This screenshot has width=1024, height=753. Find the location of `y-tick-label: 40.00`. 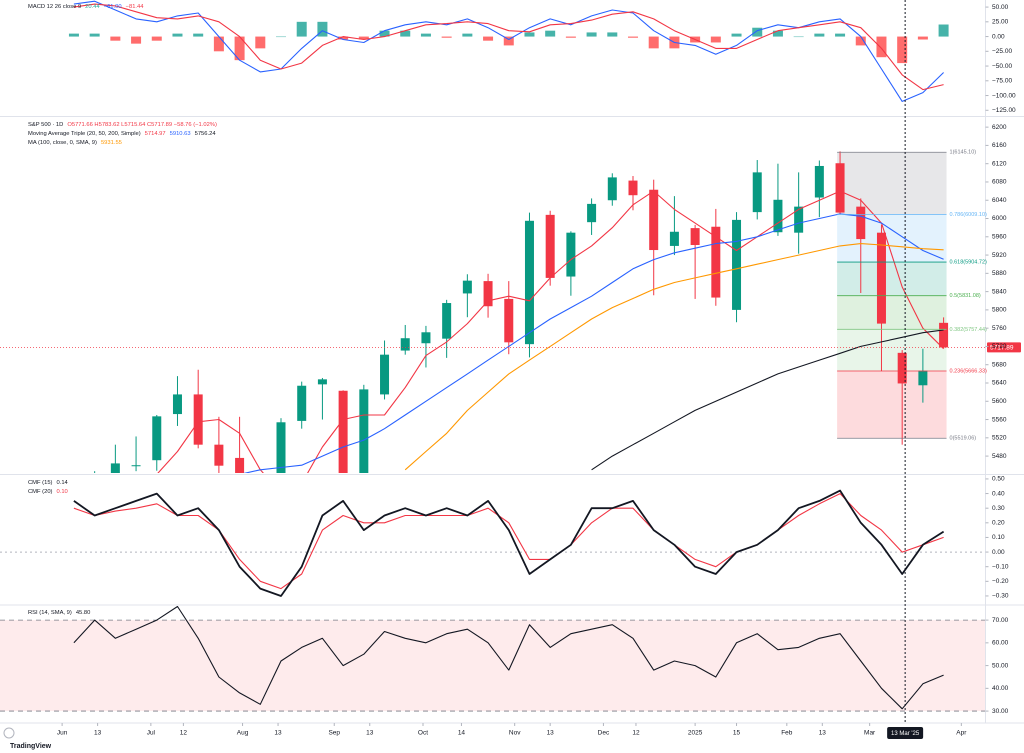

y-tick-label: 40.00 is located at coordinates (1000, 688).